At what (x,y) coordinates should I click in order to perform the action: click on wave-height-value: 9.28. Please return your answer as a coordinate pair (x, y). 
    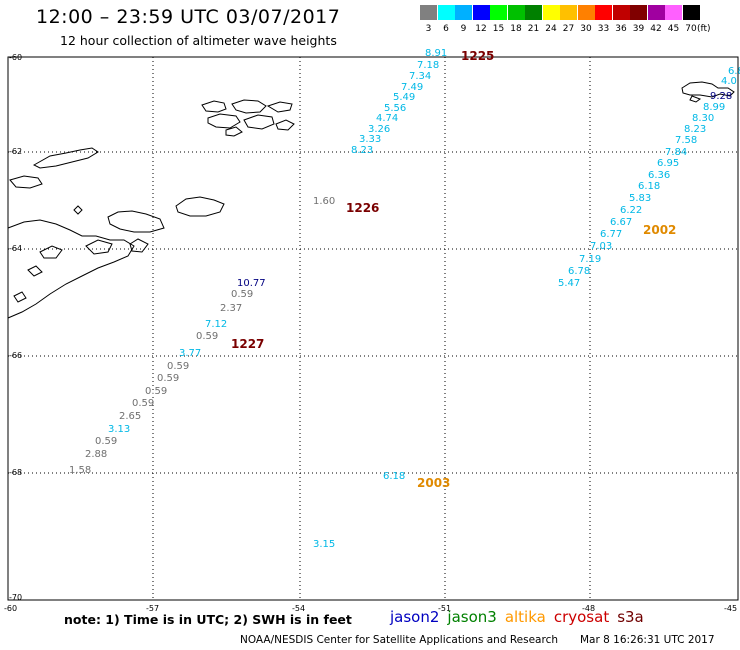
    Looking at the image, I should click on (721, 96).